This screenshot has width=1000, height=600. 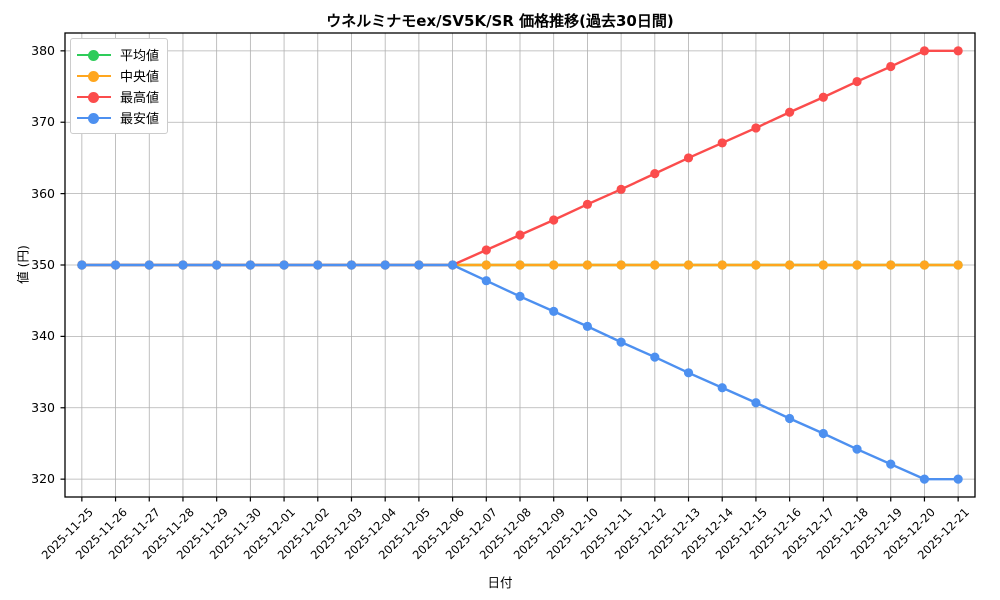 I want to click on y-tick-label: 380, so click(x=43, y=50).